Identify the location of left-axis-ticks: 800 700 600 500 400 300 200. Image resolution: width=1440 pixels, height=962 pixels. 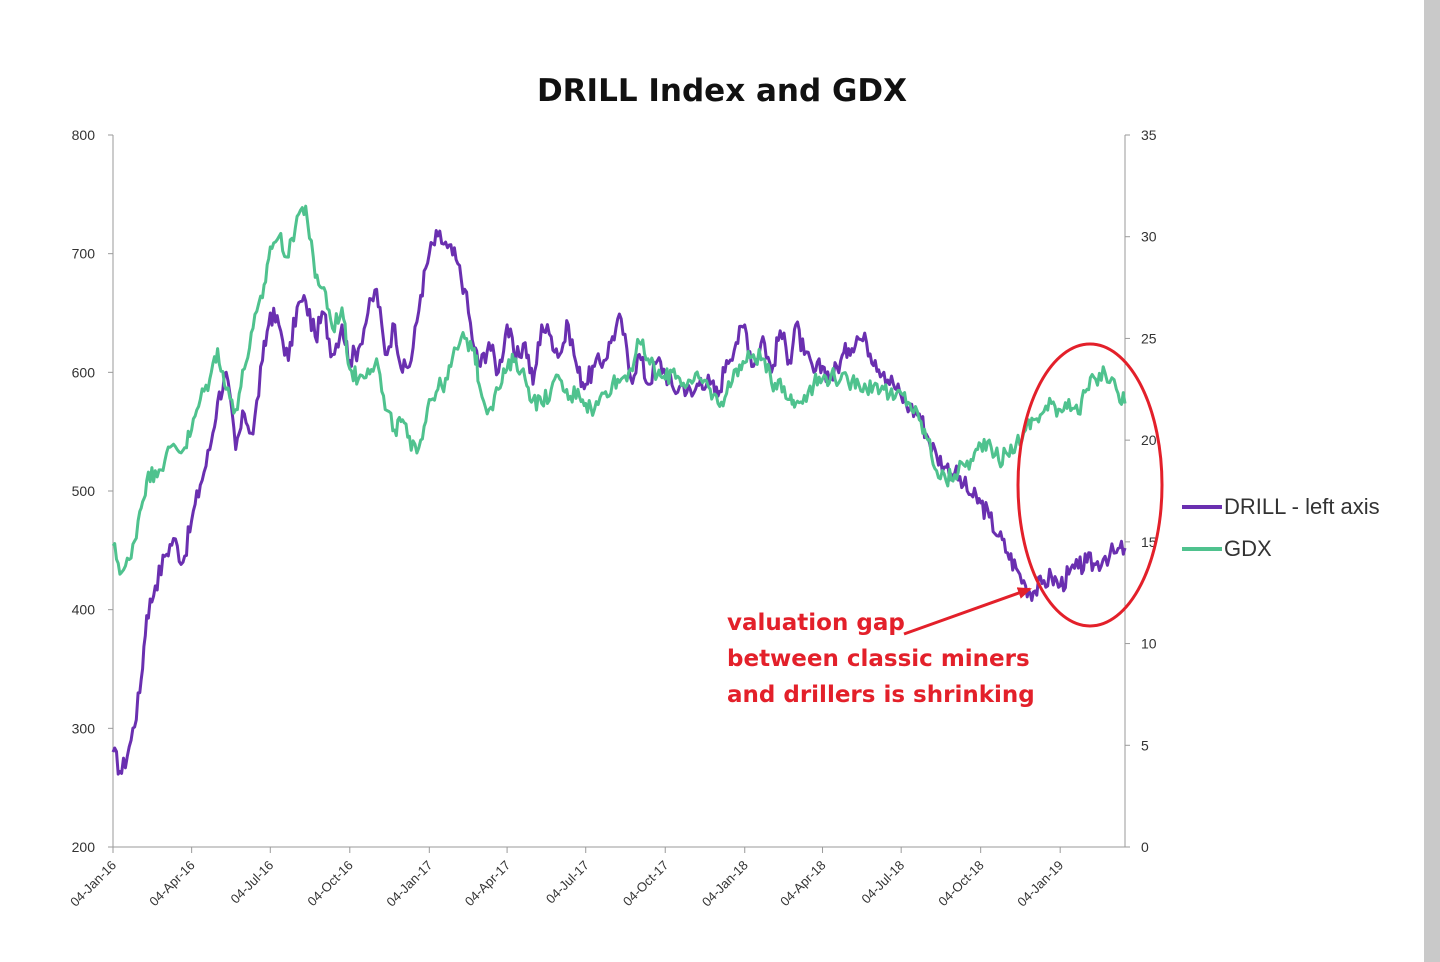
(92, 491).